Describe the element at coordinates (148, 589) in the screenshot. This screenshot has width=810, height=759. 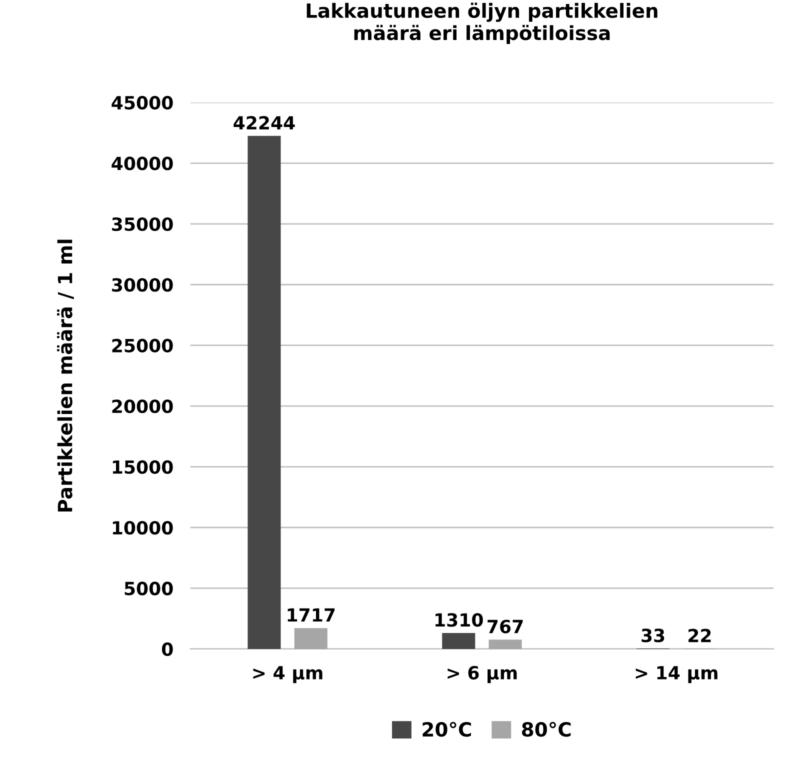
I see `y-tick-label: 5000` at that location.